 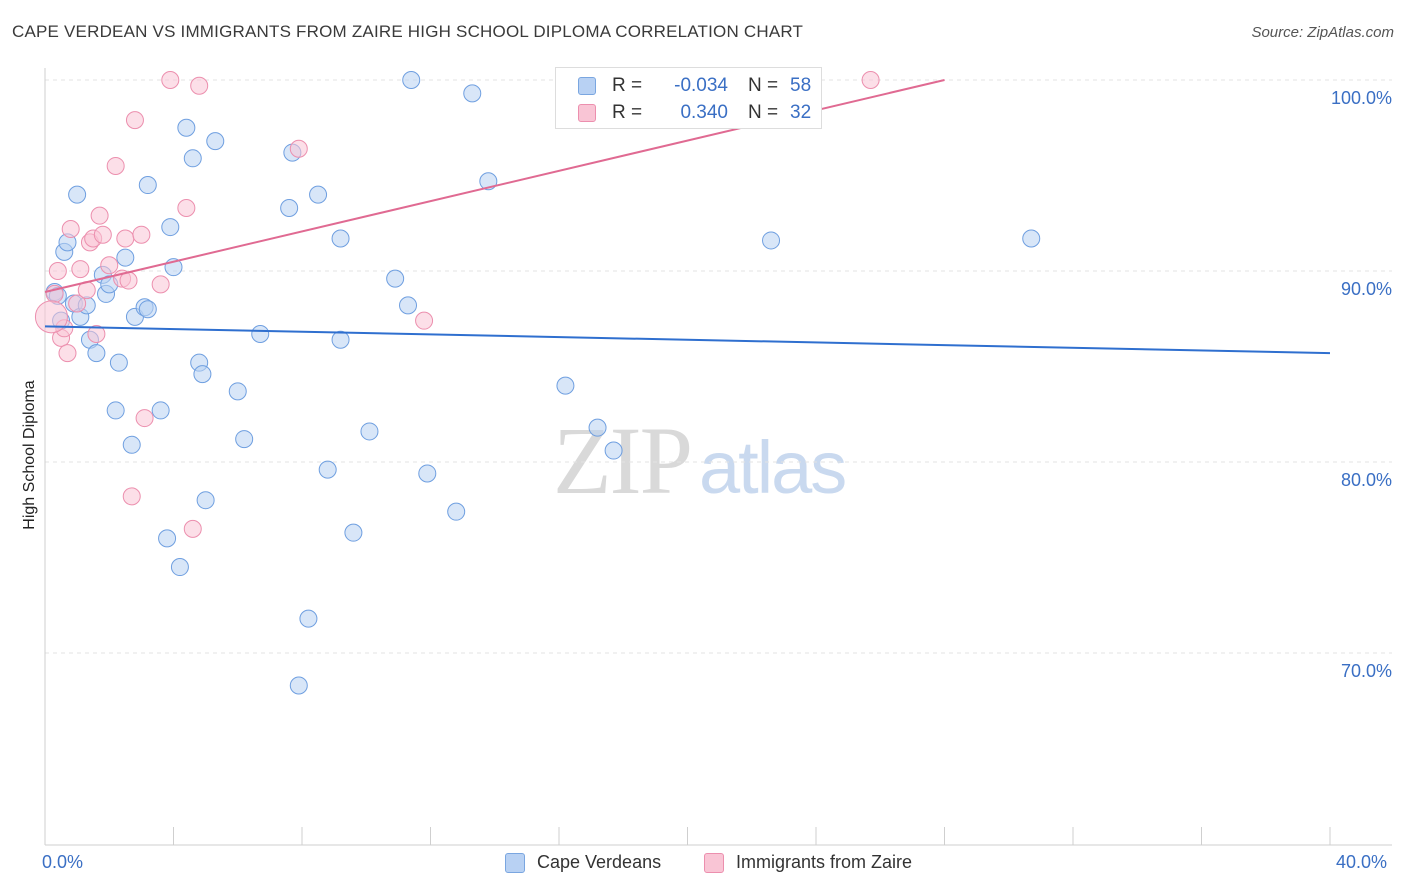 What do you see at coordinates (704, 112) in the screenshot?
I see `legend-r-value: 0.340` at bounding box center [704, 112].